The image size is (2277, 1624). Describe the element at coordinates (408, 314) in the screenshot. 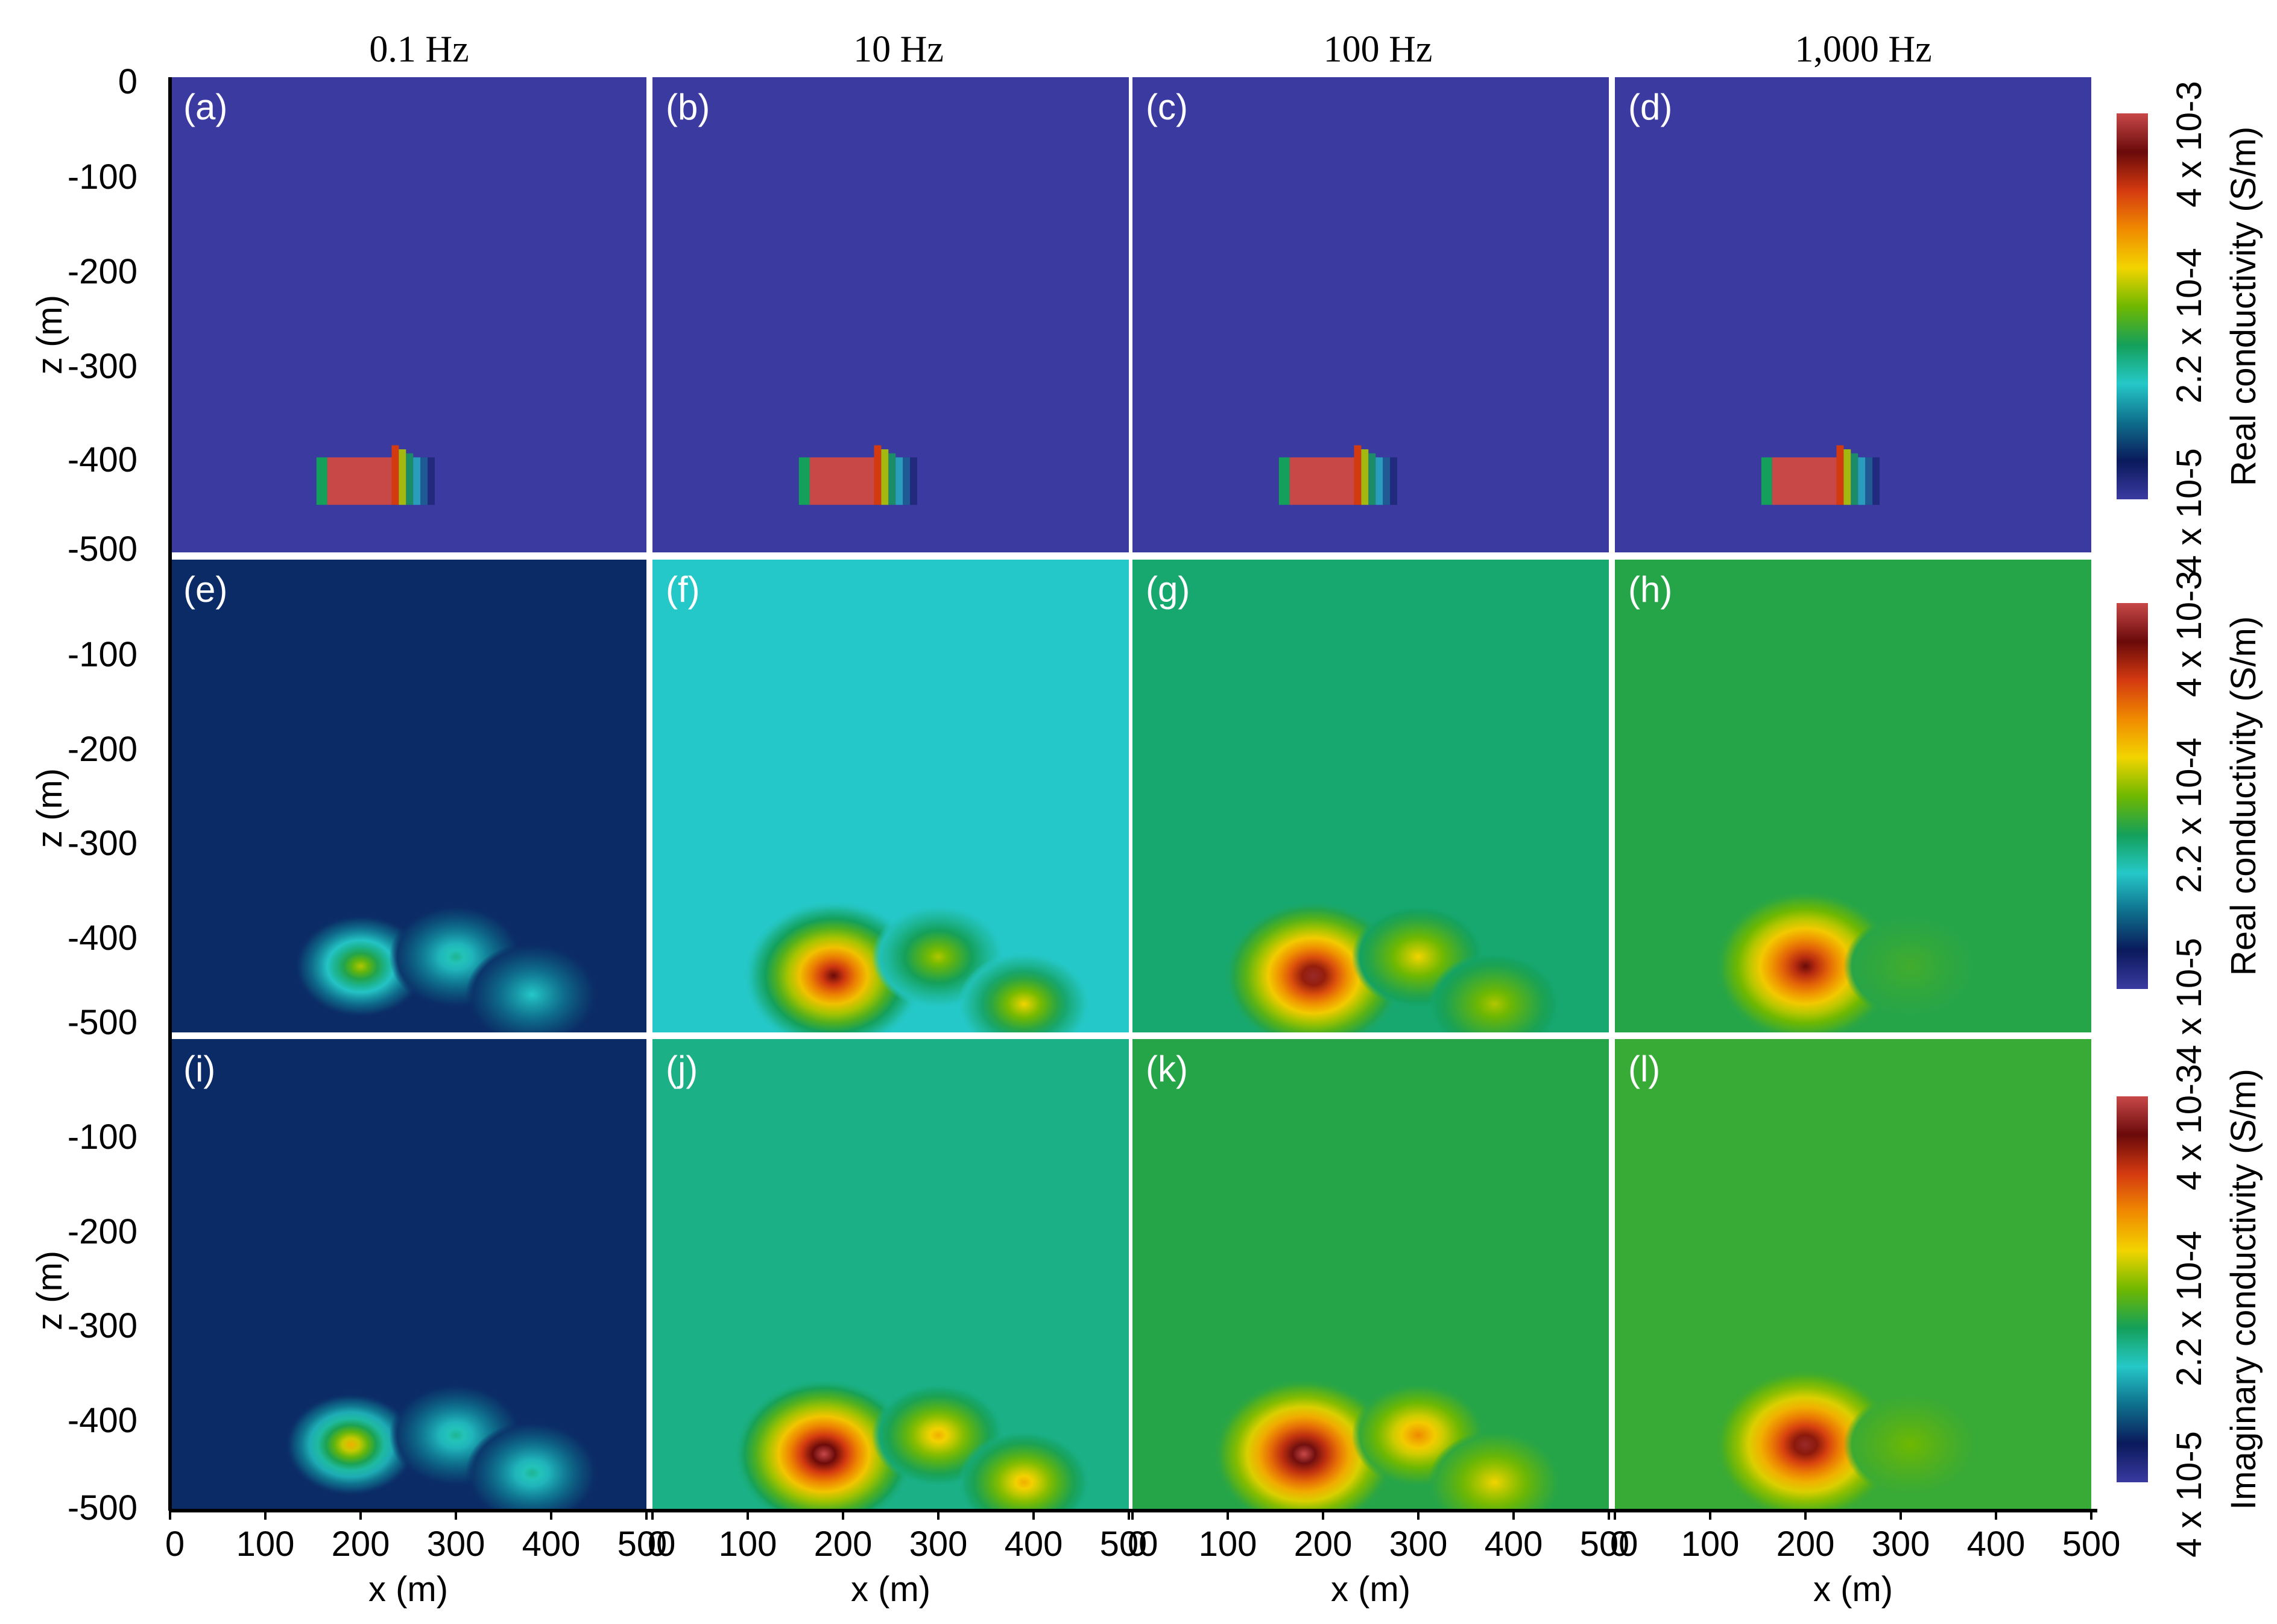

I see `panel-a` at that location.